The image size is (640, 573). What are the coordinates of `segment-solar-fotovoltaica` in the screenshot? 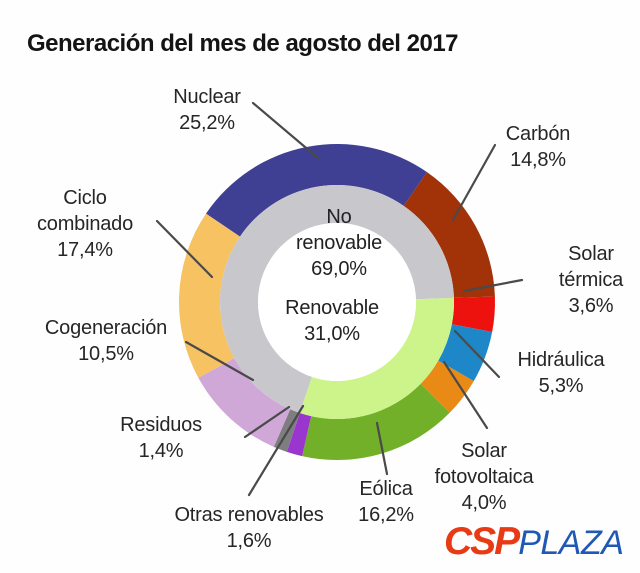 It's located at (447, 386).